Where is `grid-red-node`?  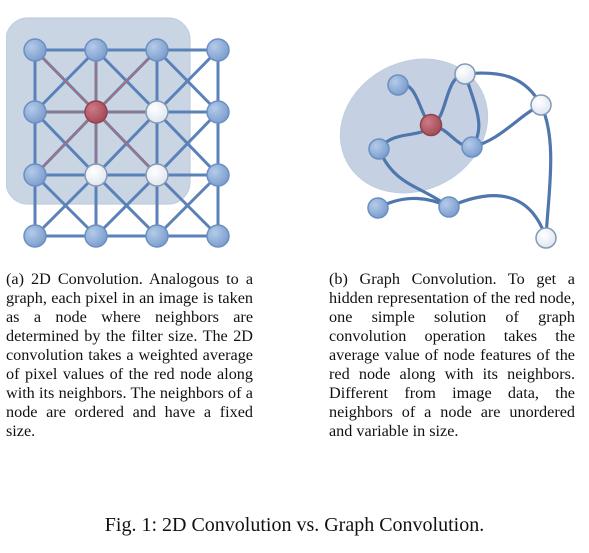 grid-red-node is located at coordinates (96, 112).